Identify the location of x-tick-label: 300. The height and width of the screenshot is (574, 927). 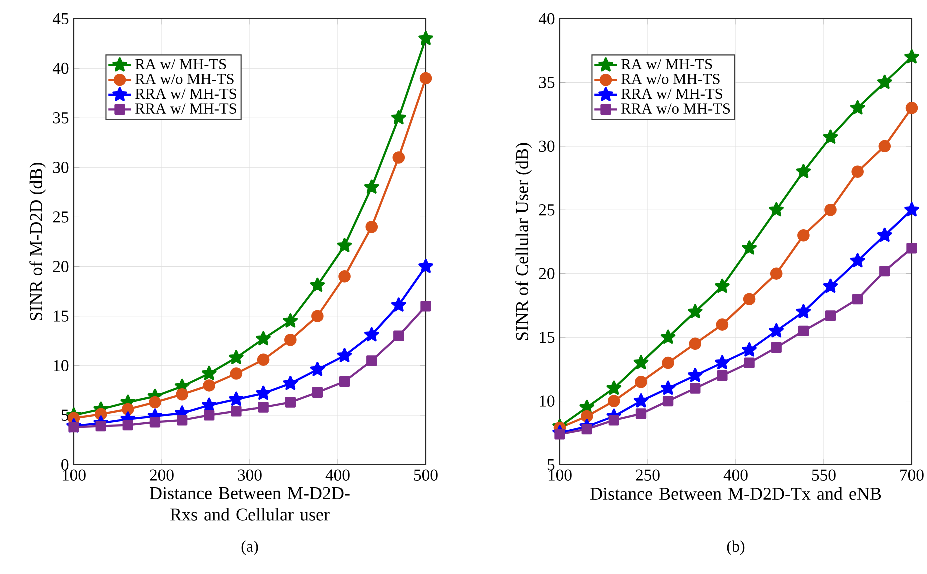
(250, 475).